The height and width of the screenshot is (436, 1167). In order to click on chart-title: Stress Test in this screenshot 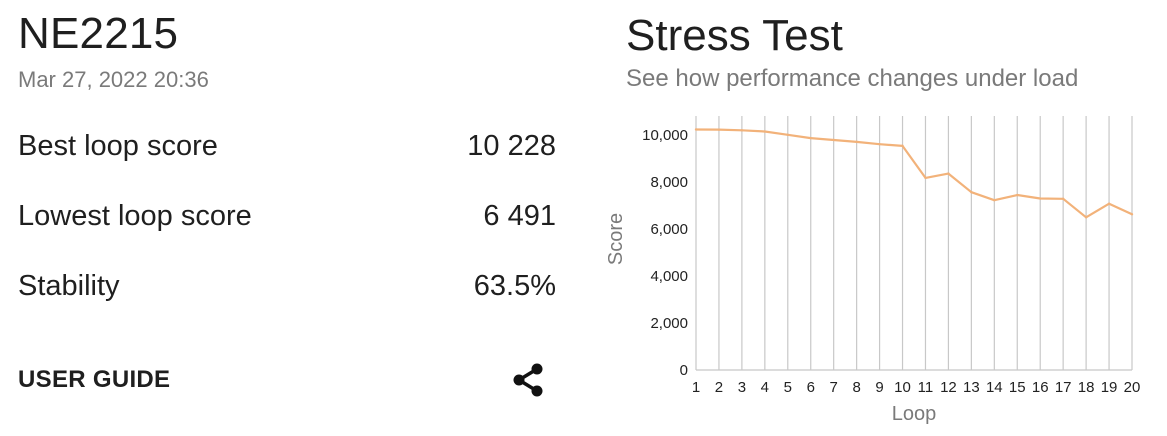, I will do `click(734, 35)`.